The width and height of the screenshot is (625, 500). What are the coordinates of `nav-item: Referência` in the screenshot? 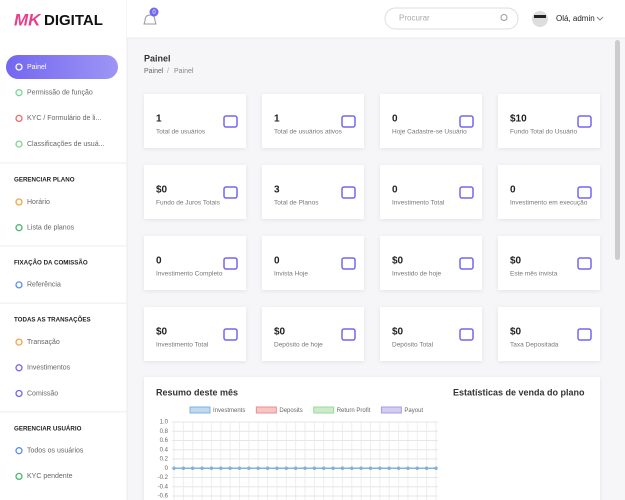 It's located at (44, 285).